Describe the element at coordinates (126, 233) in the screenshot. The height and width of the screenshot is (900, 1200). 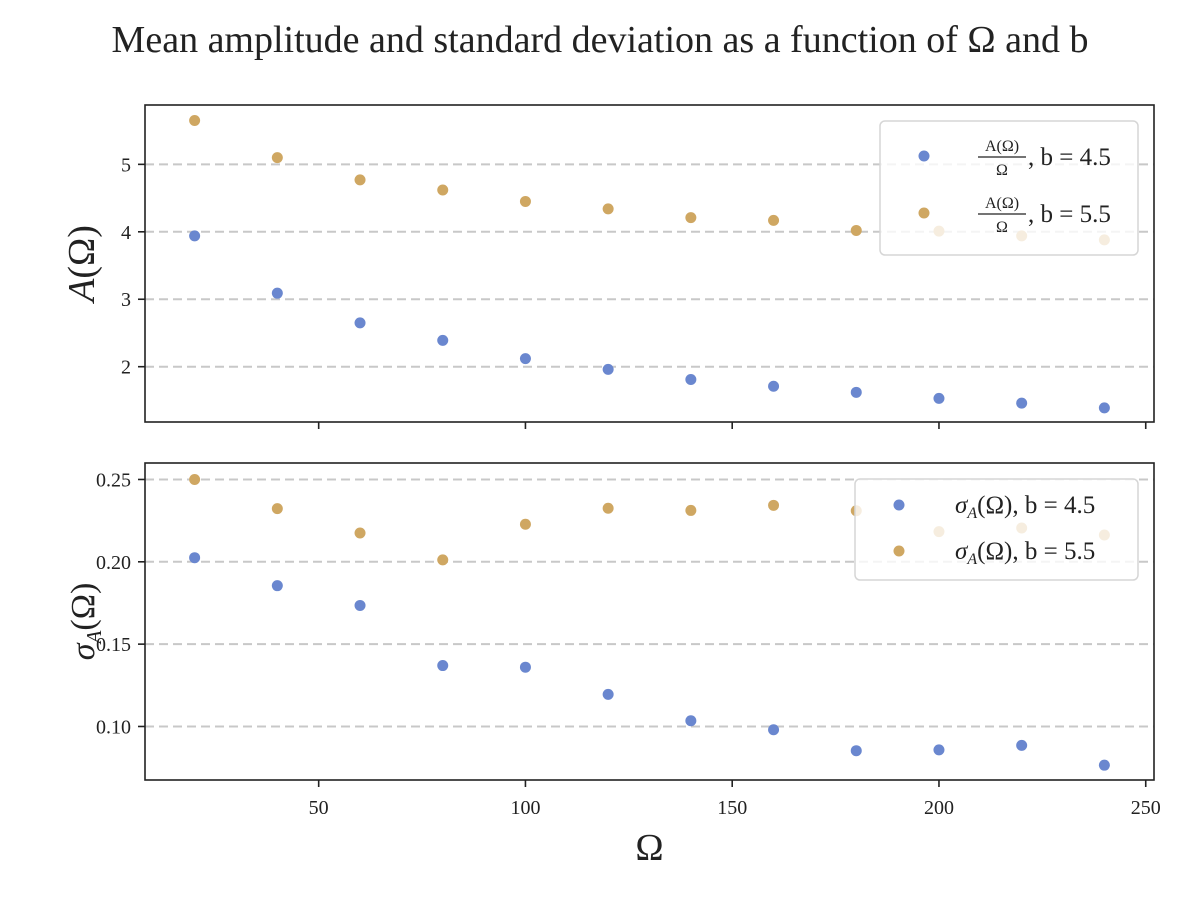
I see `y-tick-label: 4` at that location.